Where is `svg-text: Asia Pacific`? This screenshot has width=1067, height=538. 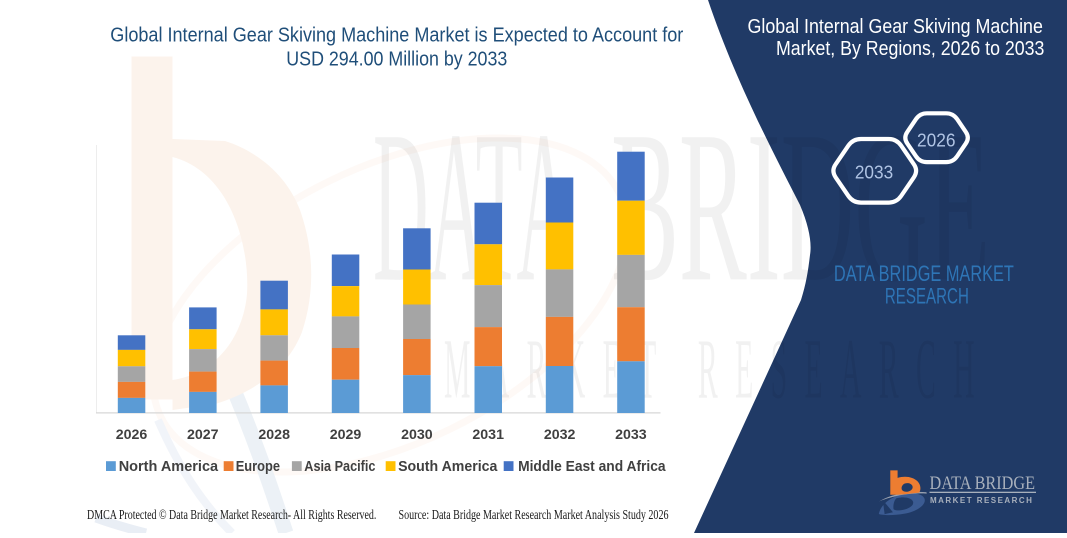 svg-text: Asia Pacific is located at coordinates (339, 467).